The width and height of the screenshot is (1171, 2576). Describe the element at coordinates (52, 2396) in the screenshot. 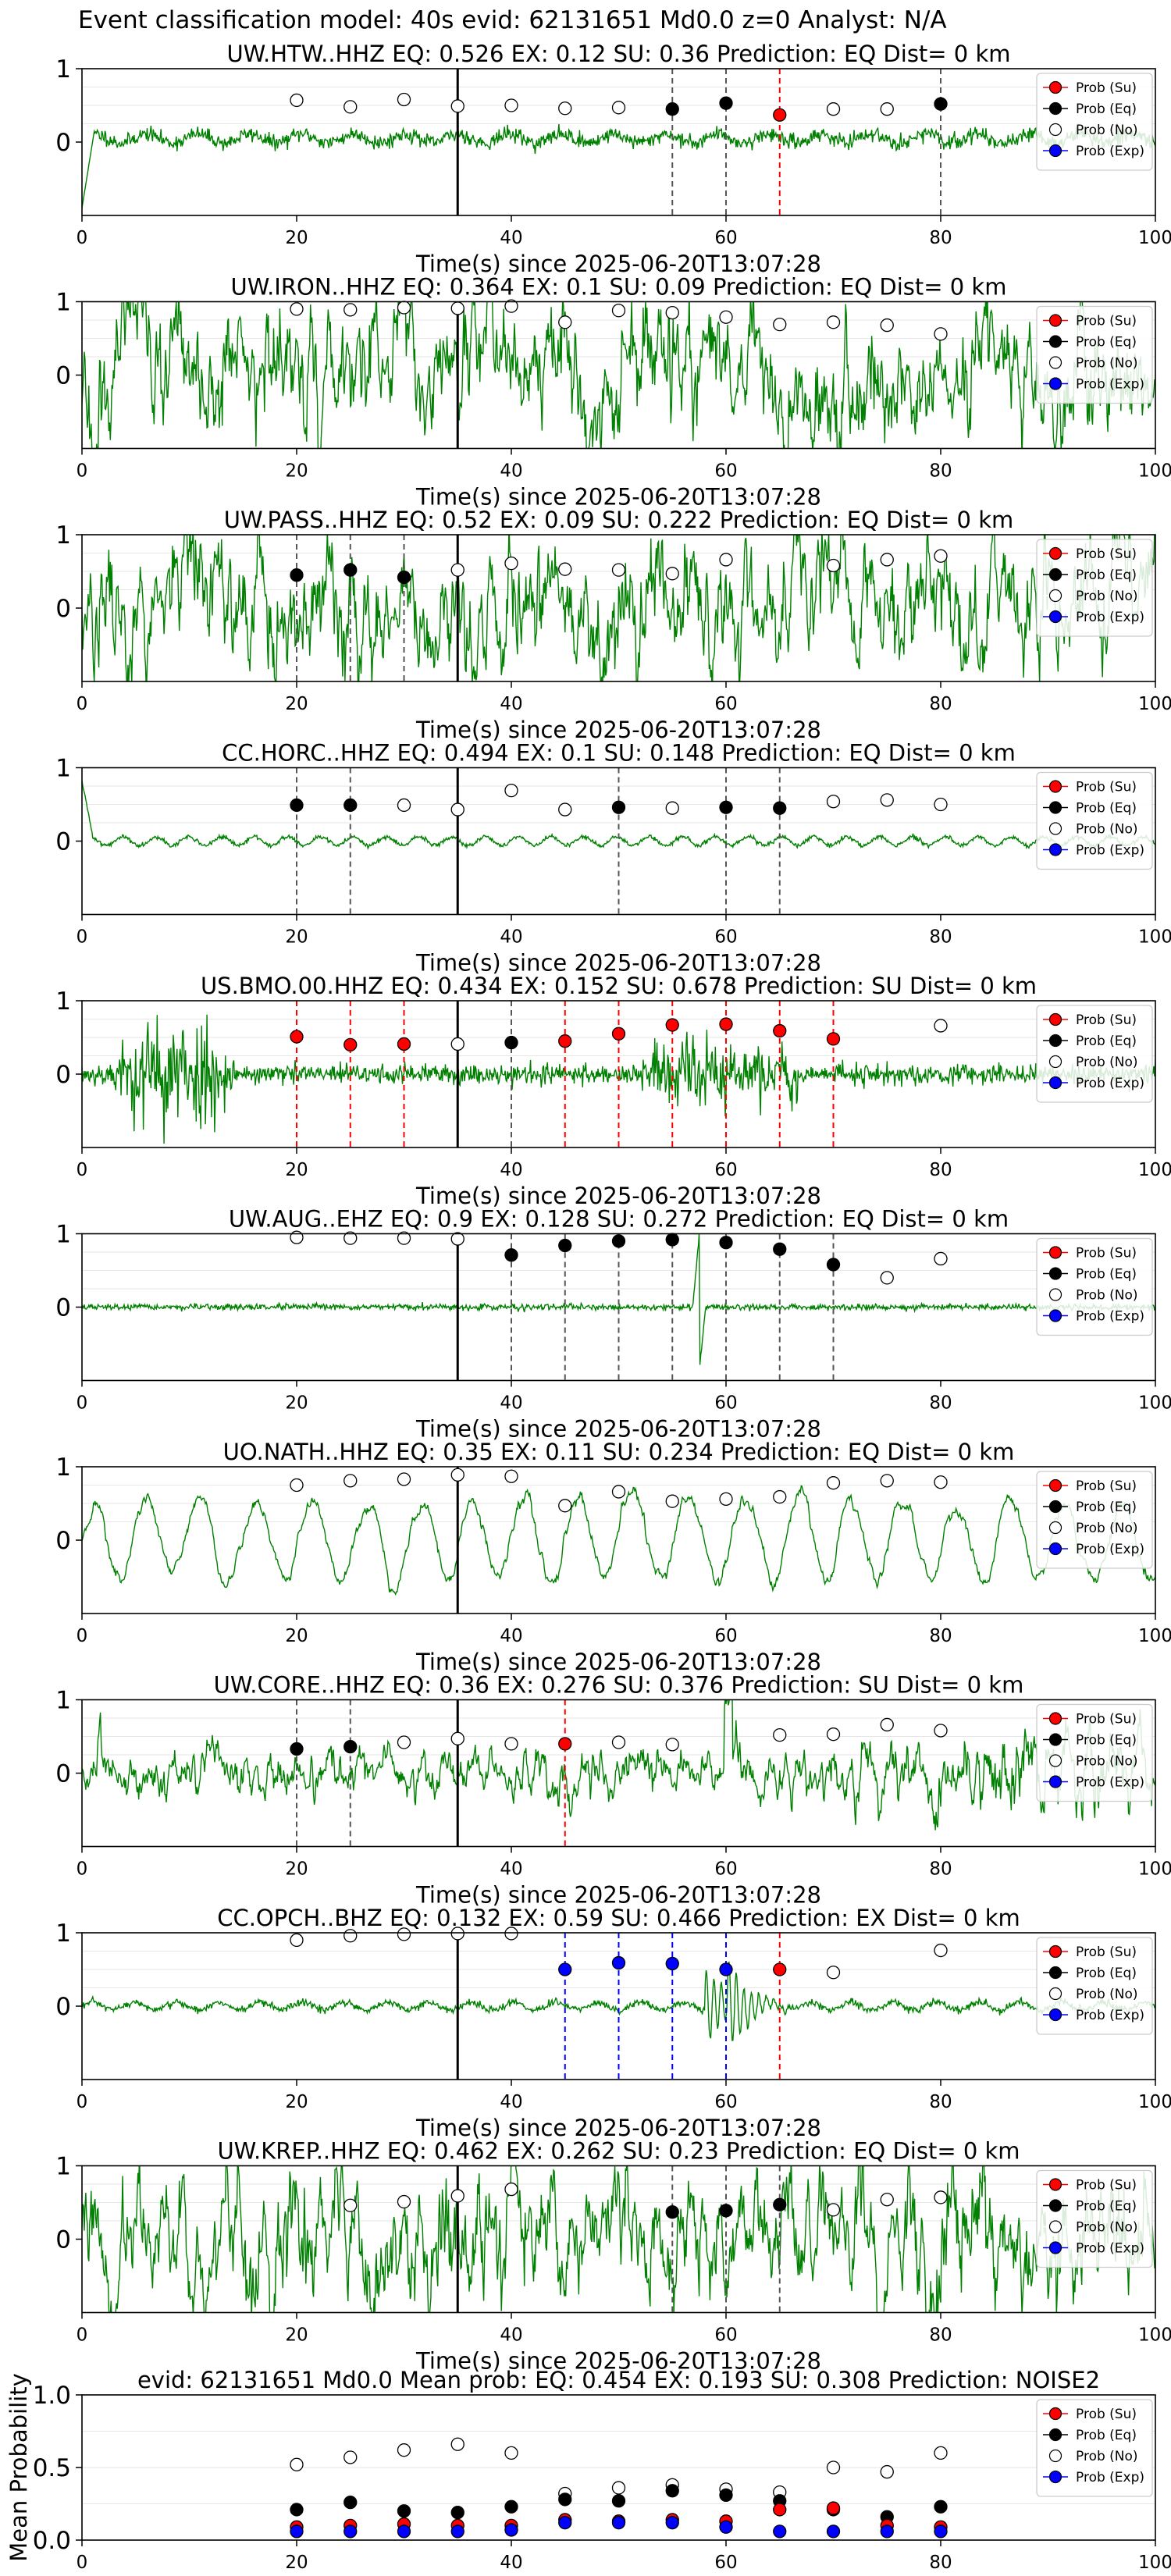

I see `y-tick-label: 1.0` at that location.